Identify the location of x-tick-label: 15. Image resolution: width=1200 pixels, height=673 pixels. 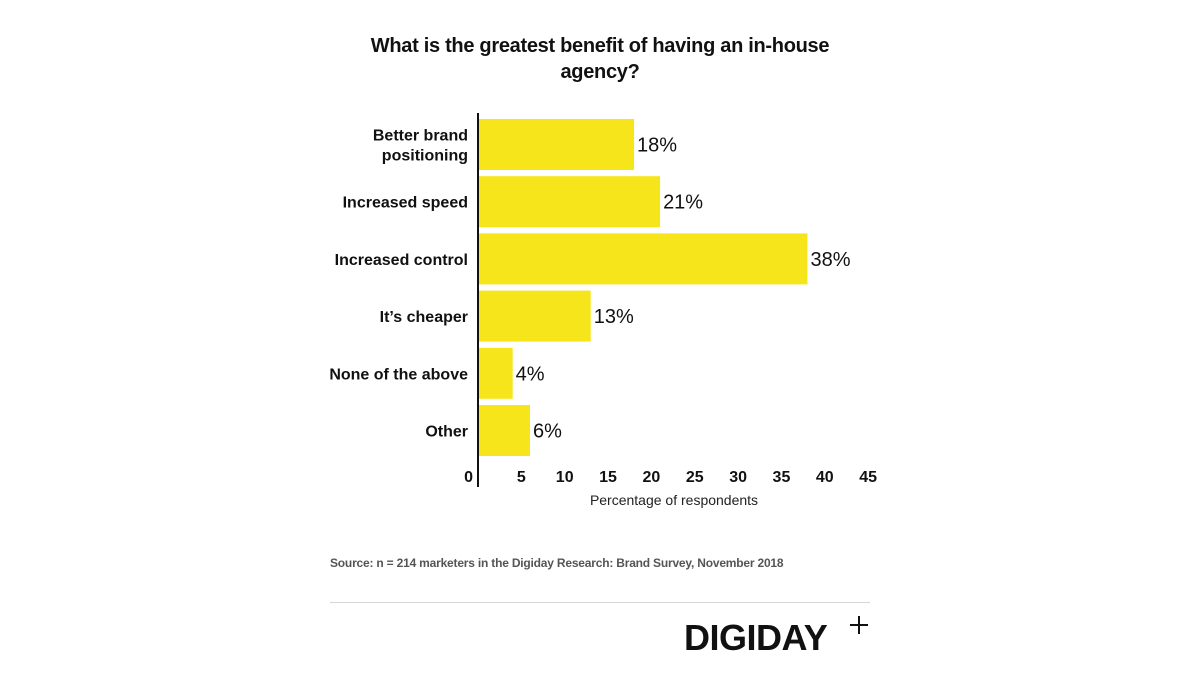
(608, 477).